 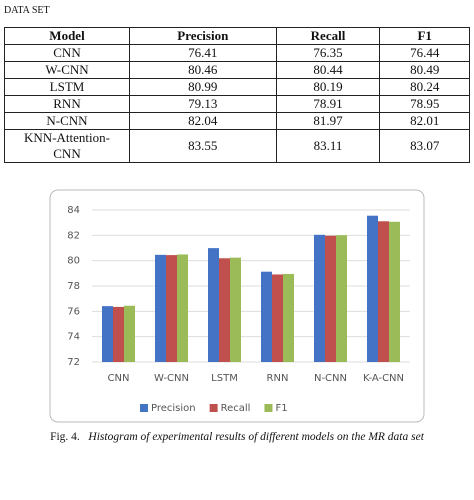 I want to click on table-cell: LSTM, so click(x=67, y=87).